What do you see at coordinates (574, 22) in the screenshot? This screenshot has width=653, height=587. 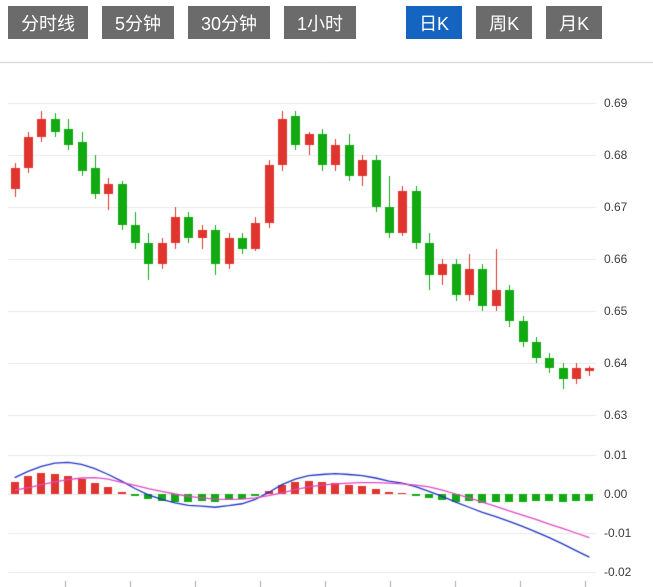 I see `timeframe-button-monthly-k: 月K` at bounding box center [574, 22].